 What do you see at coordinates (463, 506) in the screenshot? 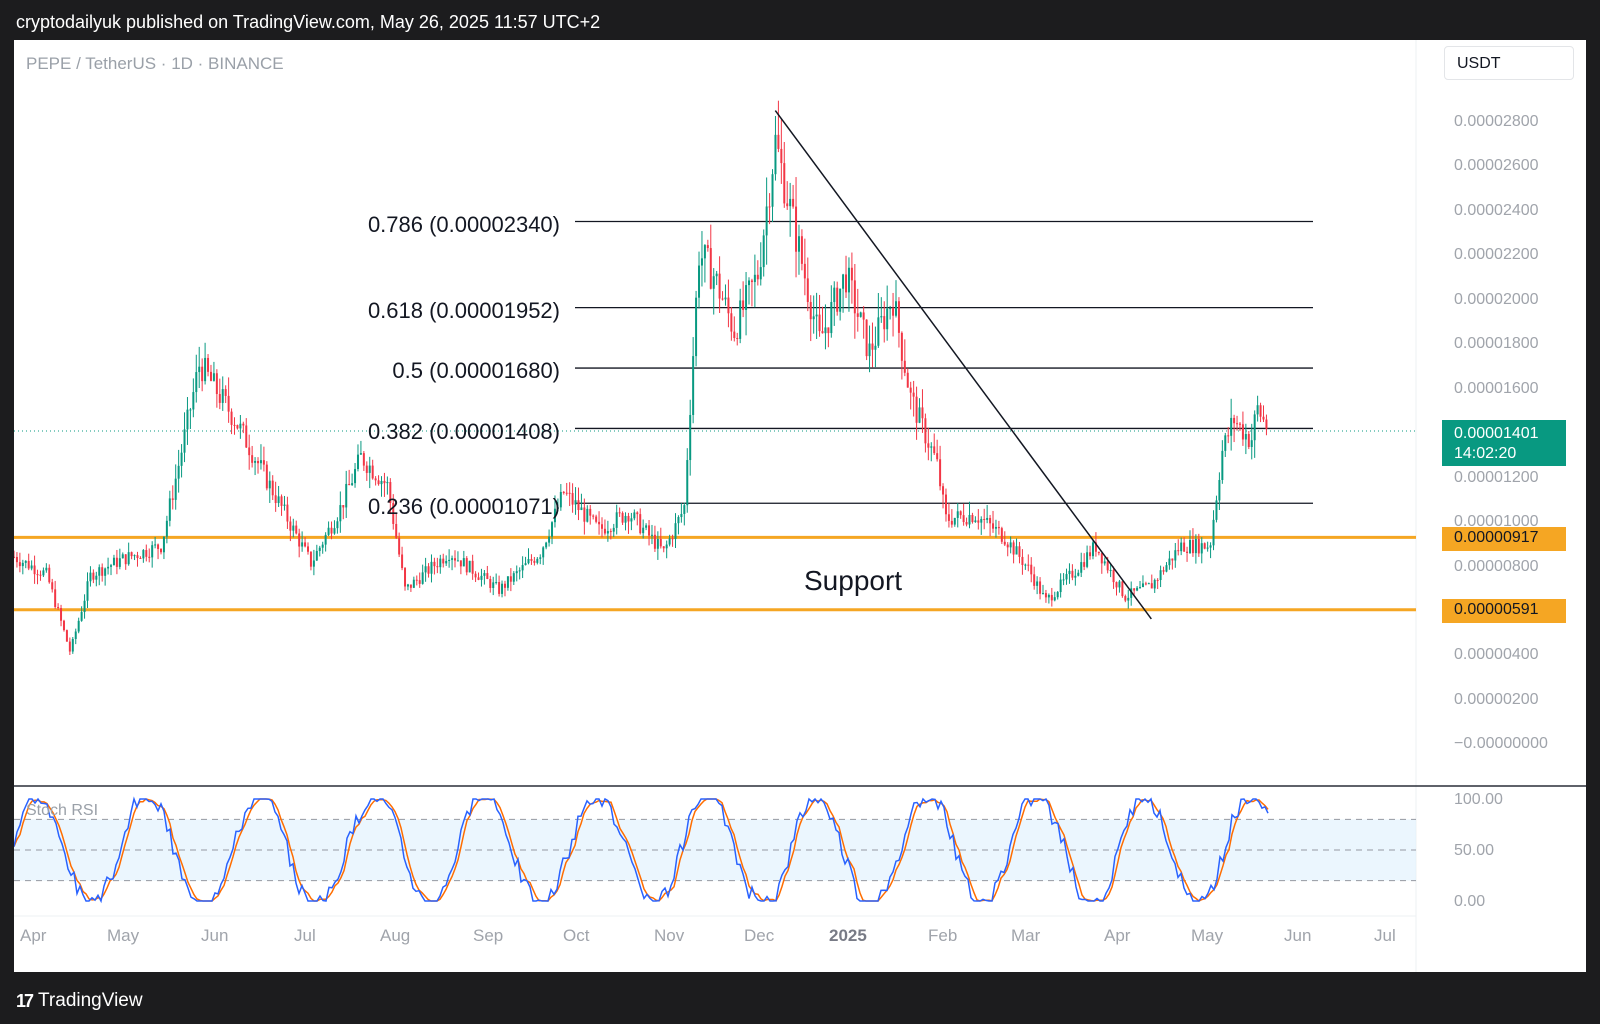
I see `fib-label-0236: 0.236 (0.00001071)` at bounding box center [463, 506].